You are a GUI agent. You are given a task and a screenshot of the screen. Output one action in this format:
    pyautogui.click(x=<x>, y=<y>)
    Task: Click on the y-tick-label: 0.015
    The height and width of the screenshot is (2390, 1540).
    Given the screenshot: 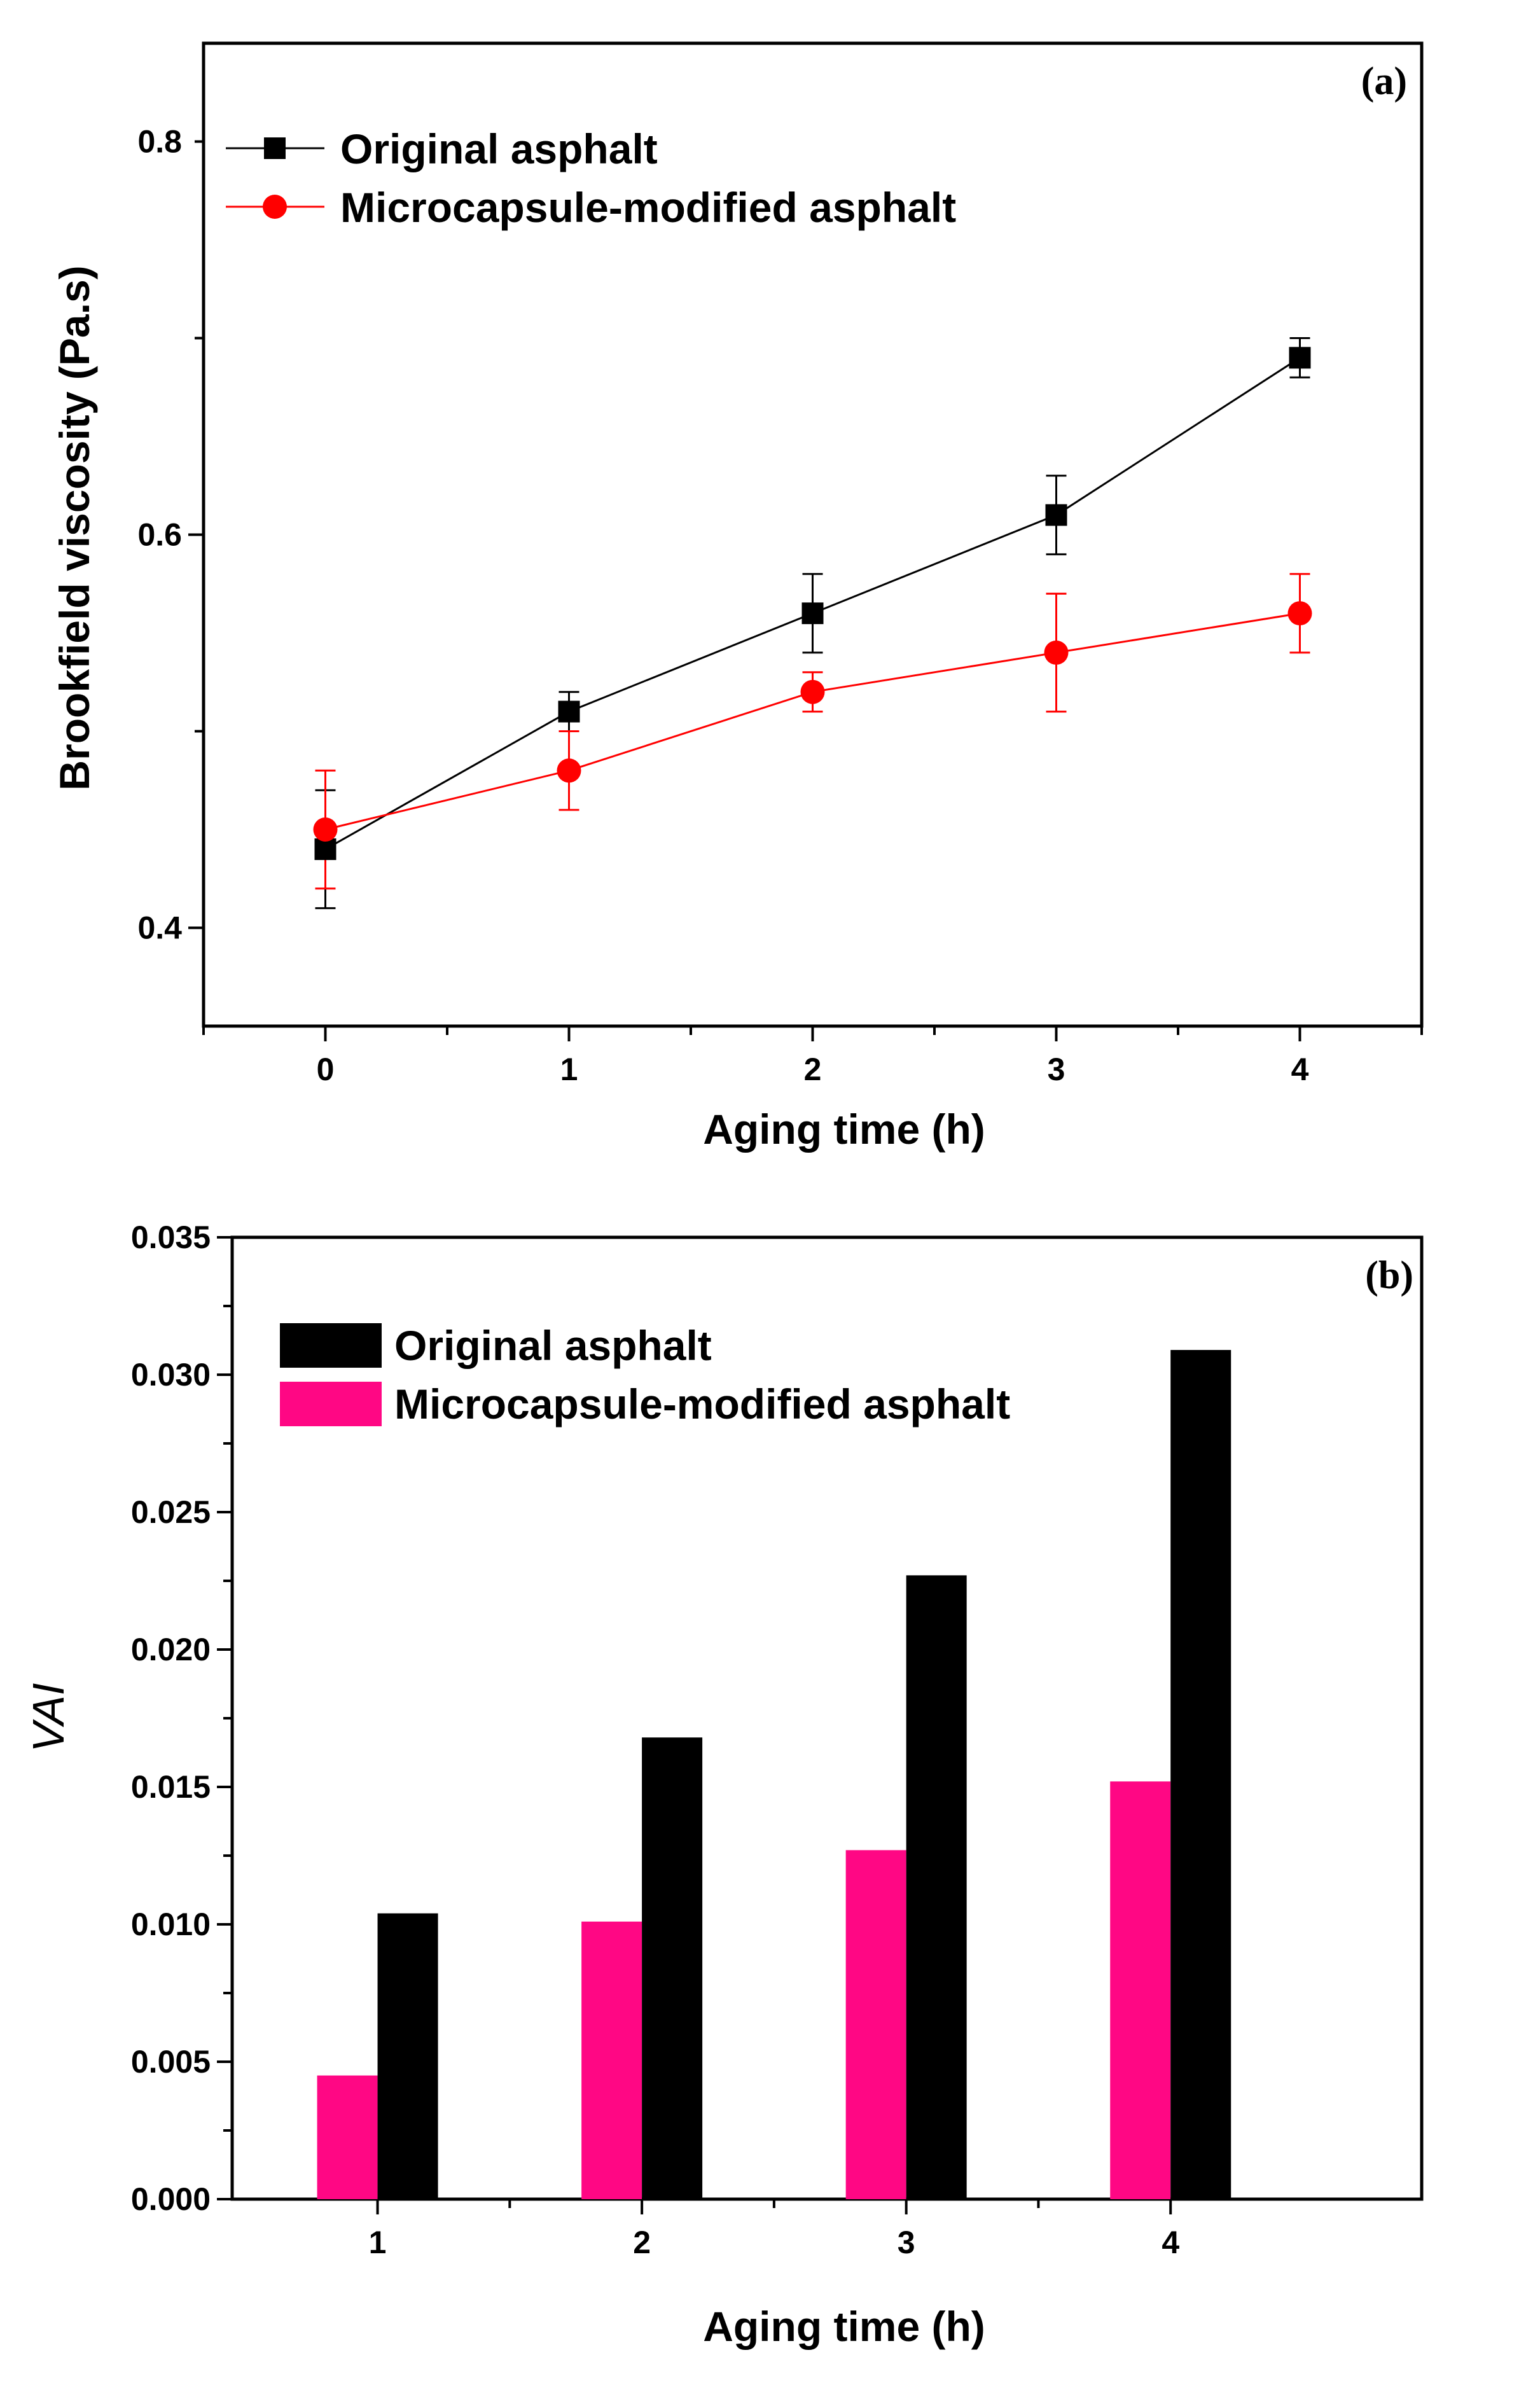 What is the action you would take?
    pyautogui.click(x=171, y=1787)
    